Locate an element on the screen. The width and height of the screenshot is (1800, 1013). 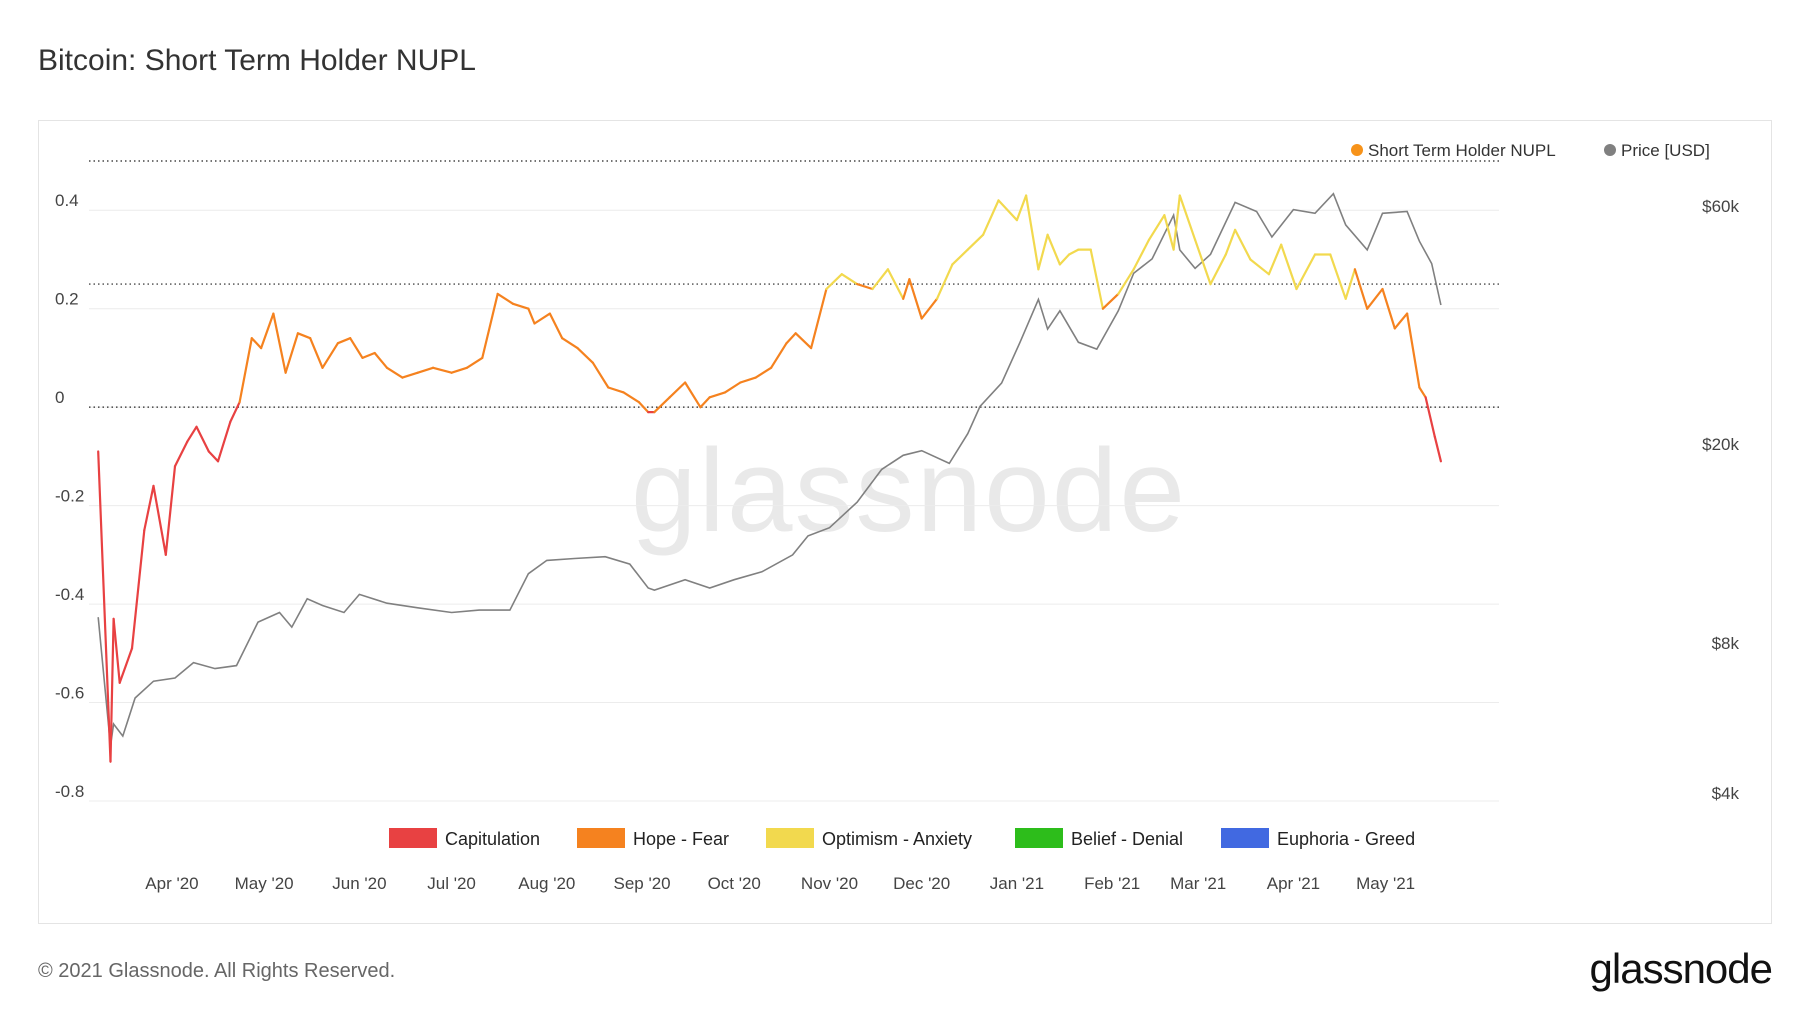
y-right-tick-label: $4k is located at coordinates (1726, 793).